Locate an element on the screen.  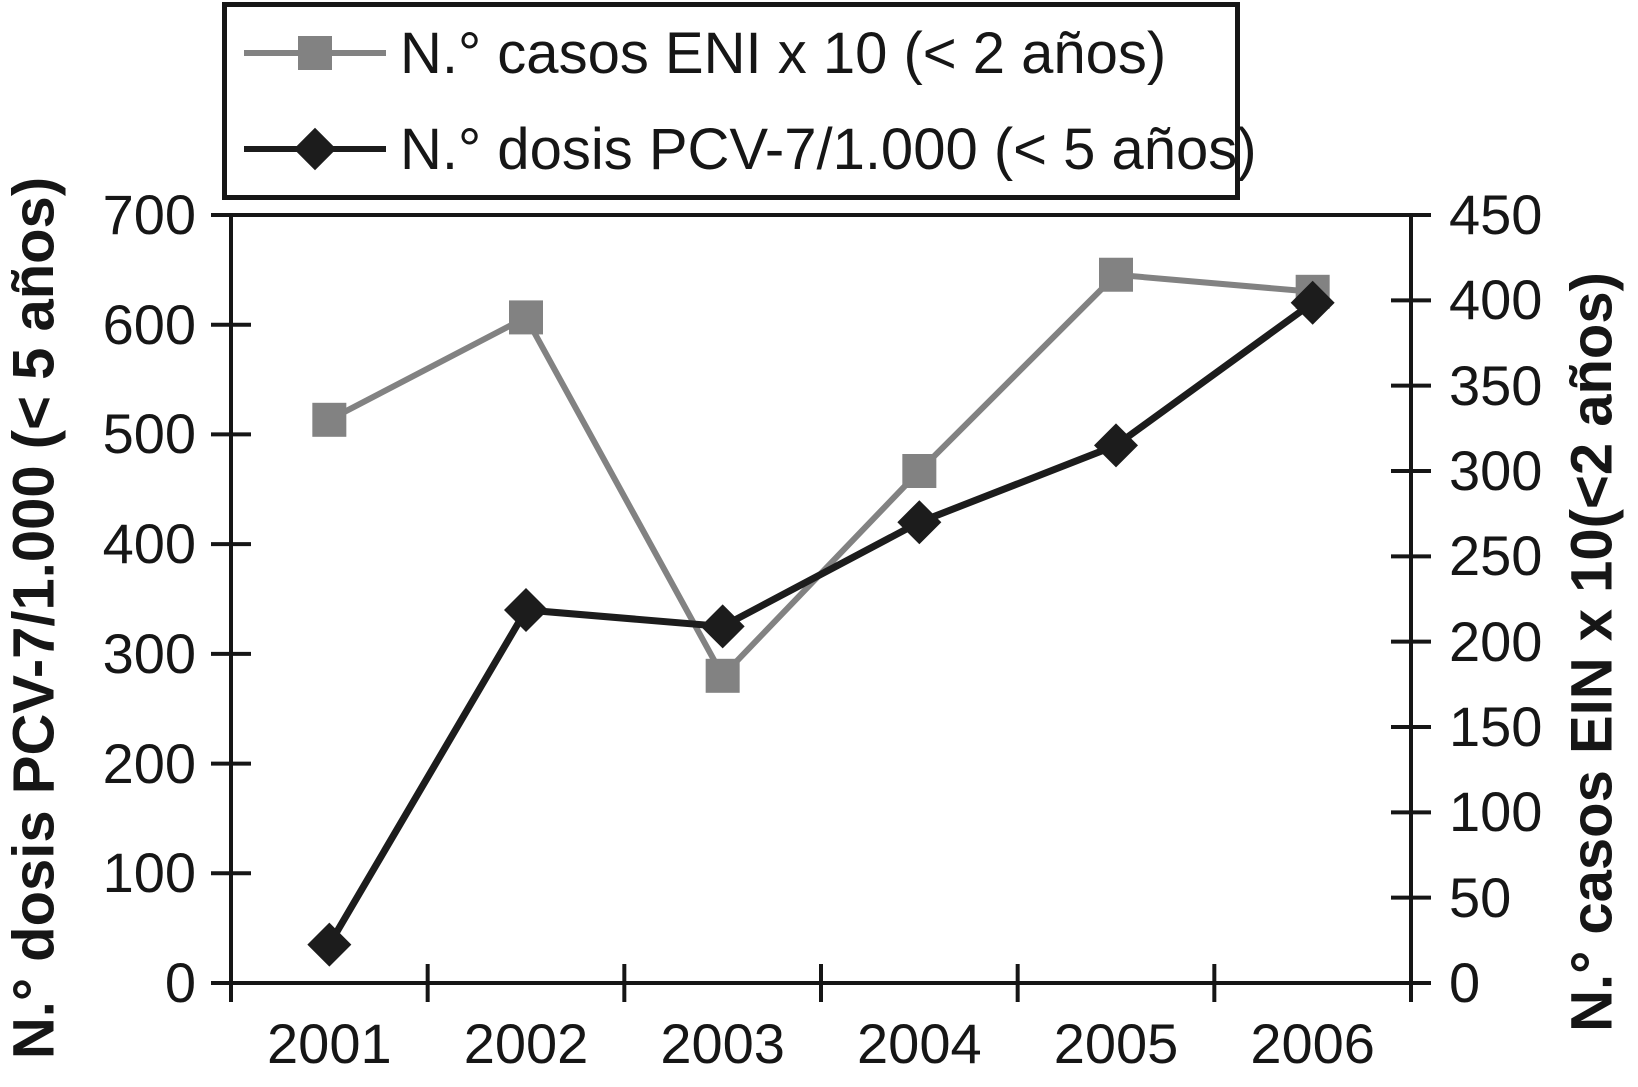
x-axis-tick-label: 2001 is located at coordinates (329, 1043).